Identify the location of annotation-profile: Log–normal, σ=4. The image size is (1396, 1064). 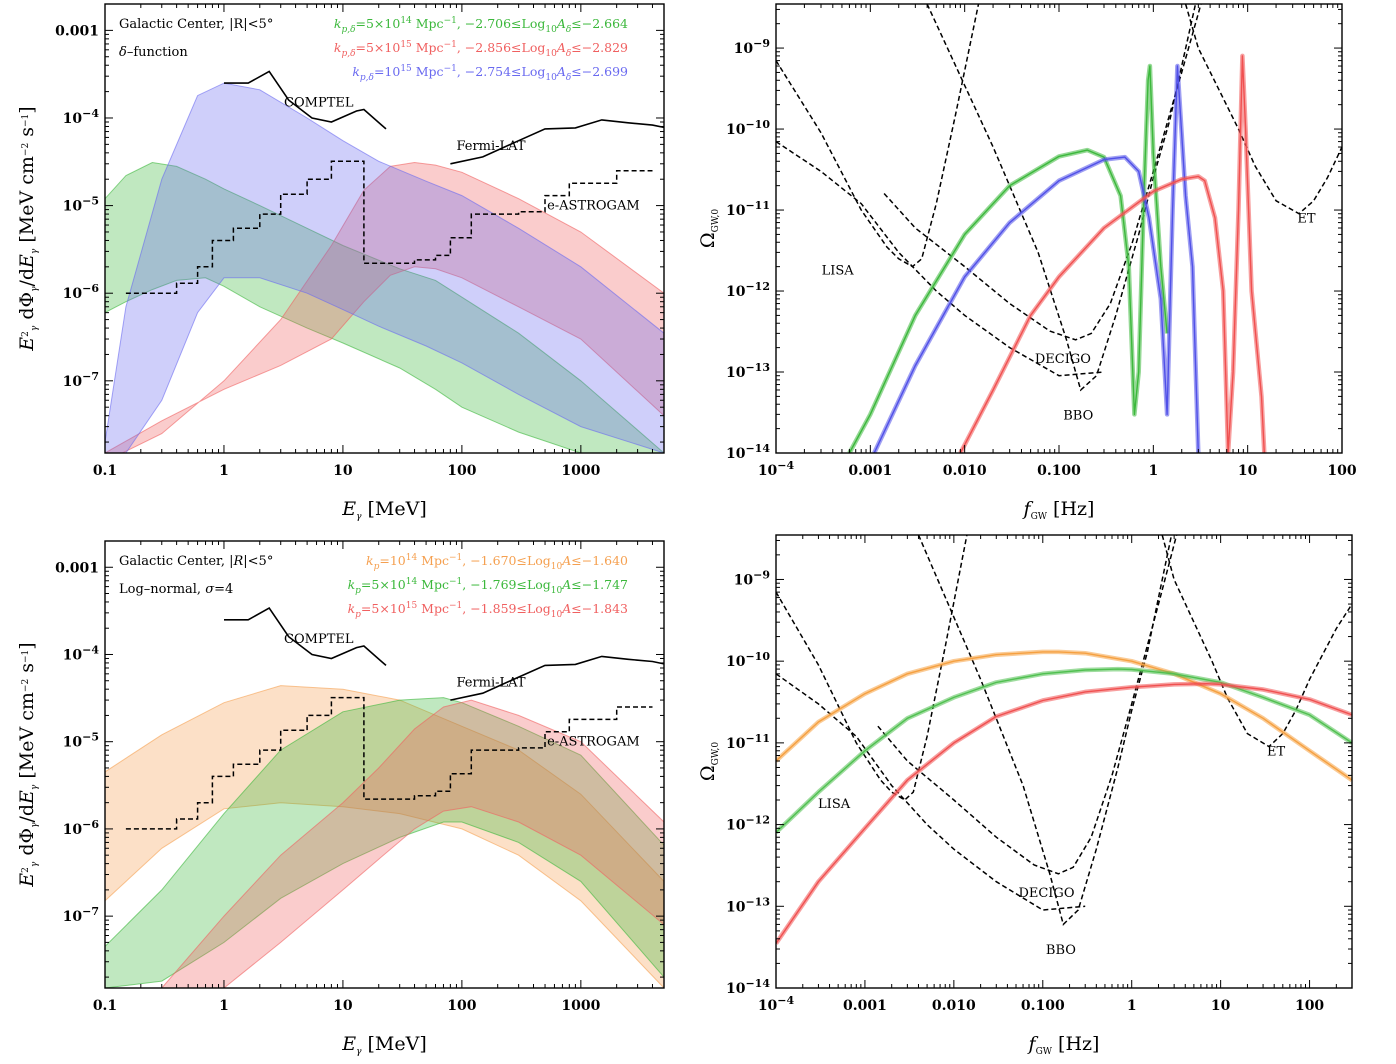
(176, 589).